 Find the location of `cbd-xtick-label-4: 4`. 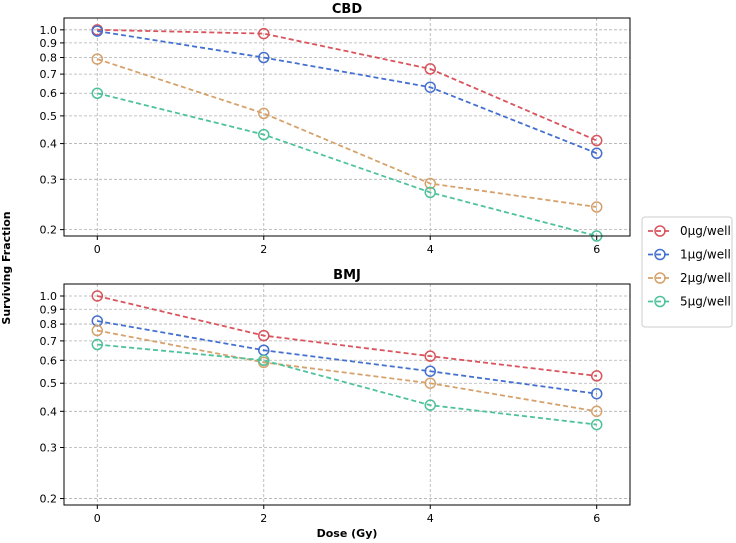

cbd-xtick-label-4: 4 is located at coordinates (430, 249).